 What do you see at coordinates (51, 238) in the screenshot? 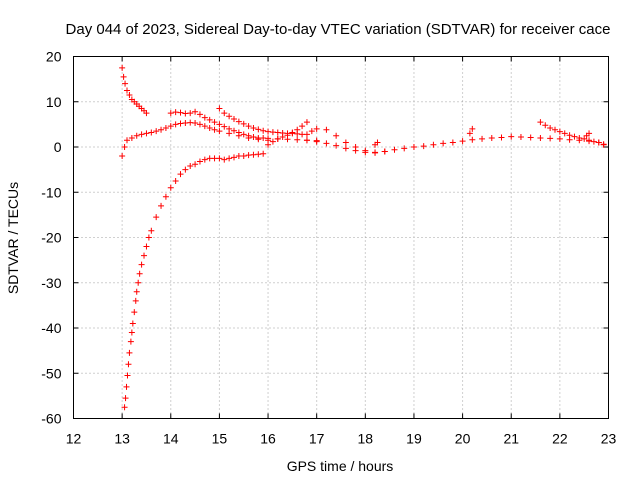
I see `y-tick-labels: 20 10 0 -10 -20 -30 -40 -50 -60` at bounding box center [51, 238].